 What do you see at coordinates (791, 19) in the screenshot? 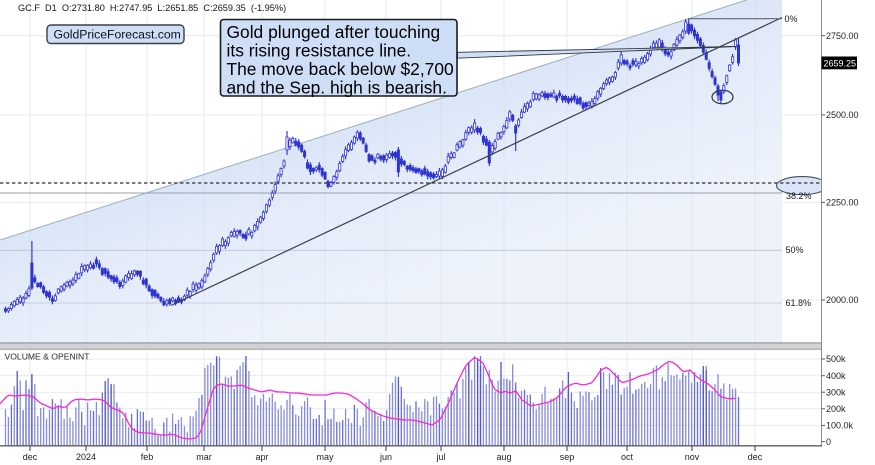
I see `svg-text: 0%` at bounding box center [791, 19].